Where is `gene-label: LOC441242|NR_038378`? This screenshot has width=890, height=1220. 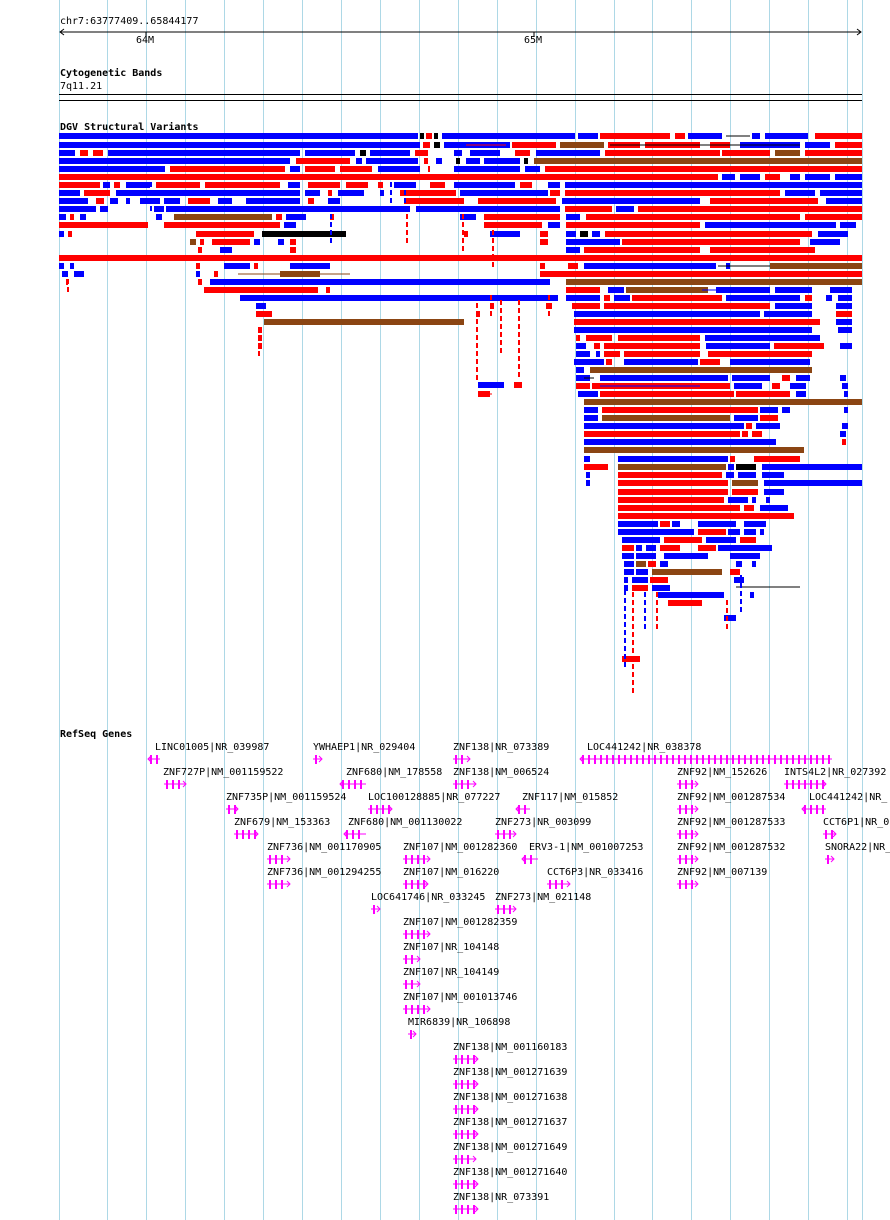 gene-label: LOC441242|NR_038378 is located at coordinates (644, 747).